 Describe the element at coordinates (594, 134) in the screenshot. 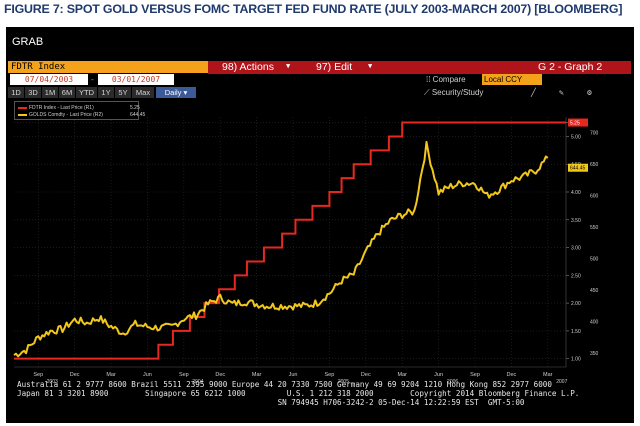

I see `gold-axis-label: 700` at that location.